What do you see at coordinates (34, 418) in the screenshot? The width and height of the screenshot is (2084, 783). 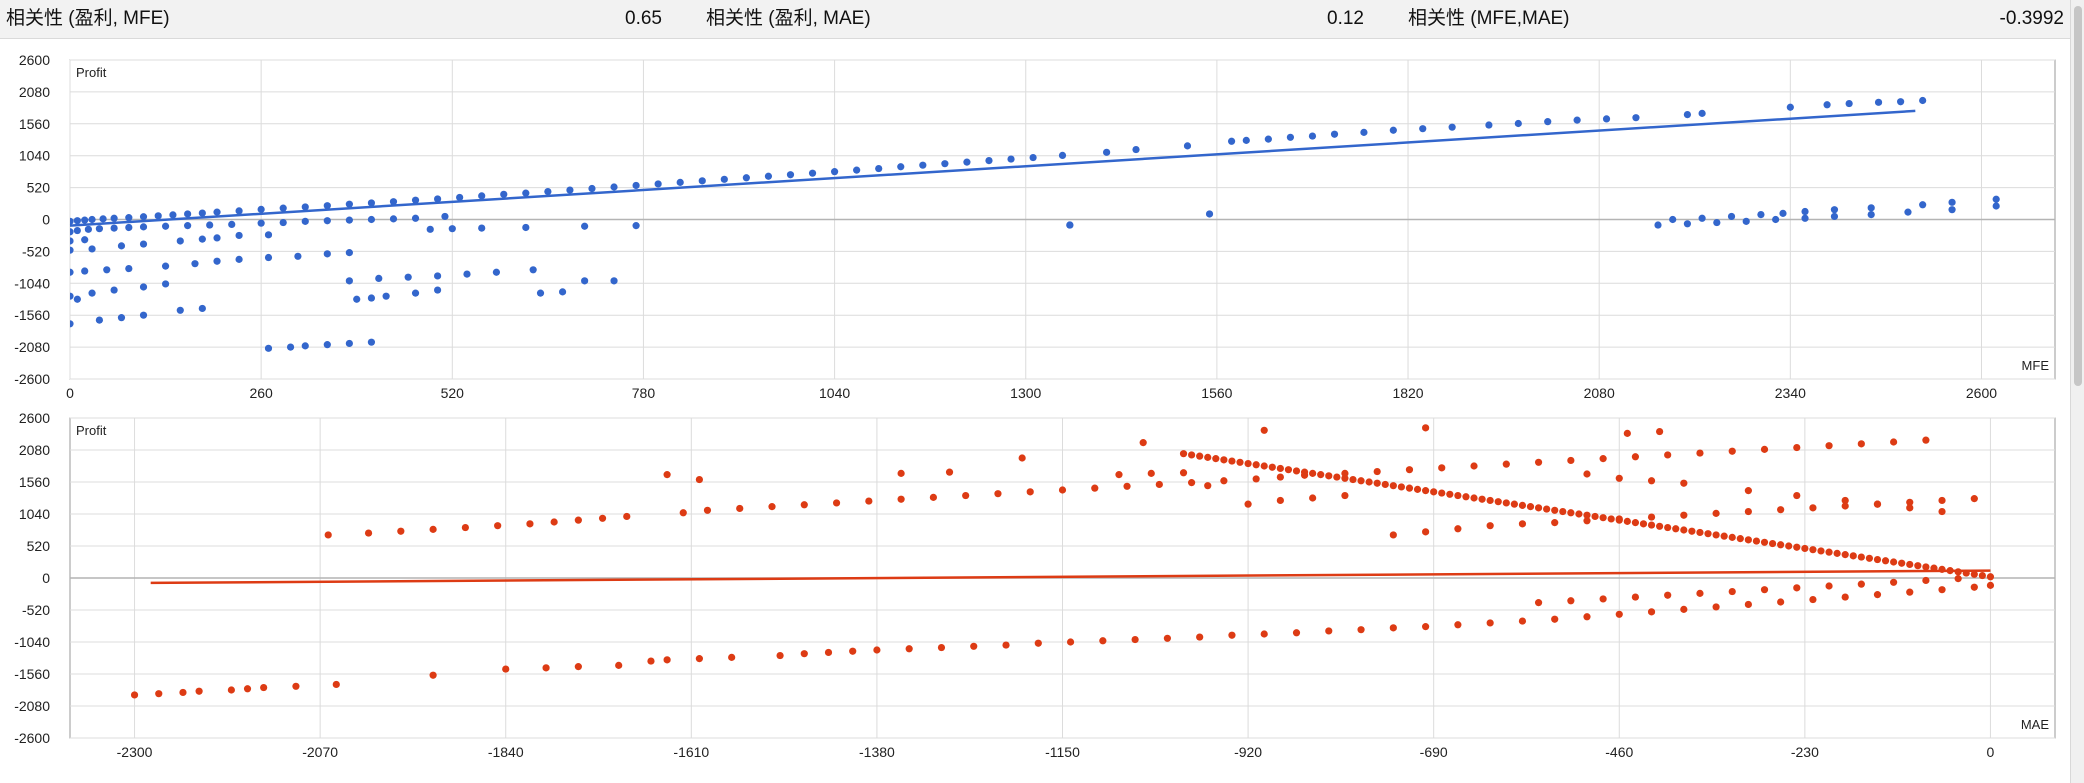 I see `chart-2-y-tick-label: 2600` at bounding box center [34, 418].